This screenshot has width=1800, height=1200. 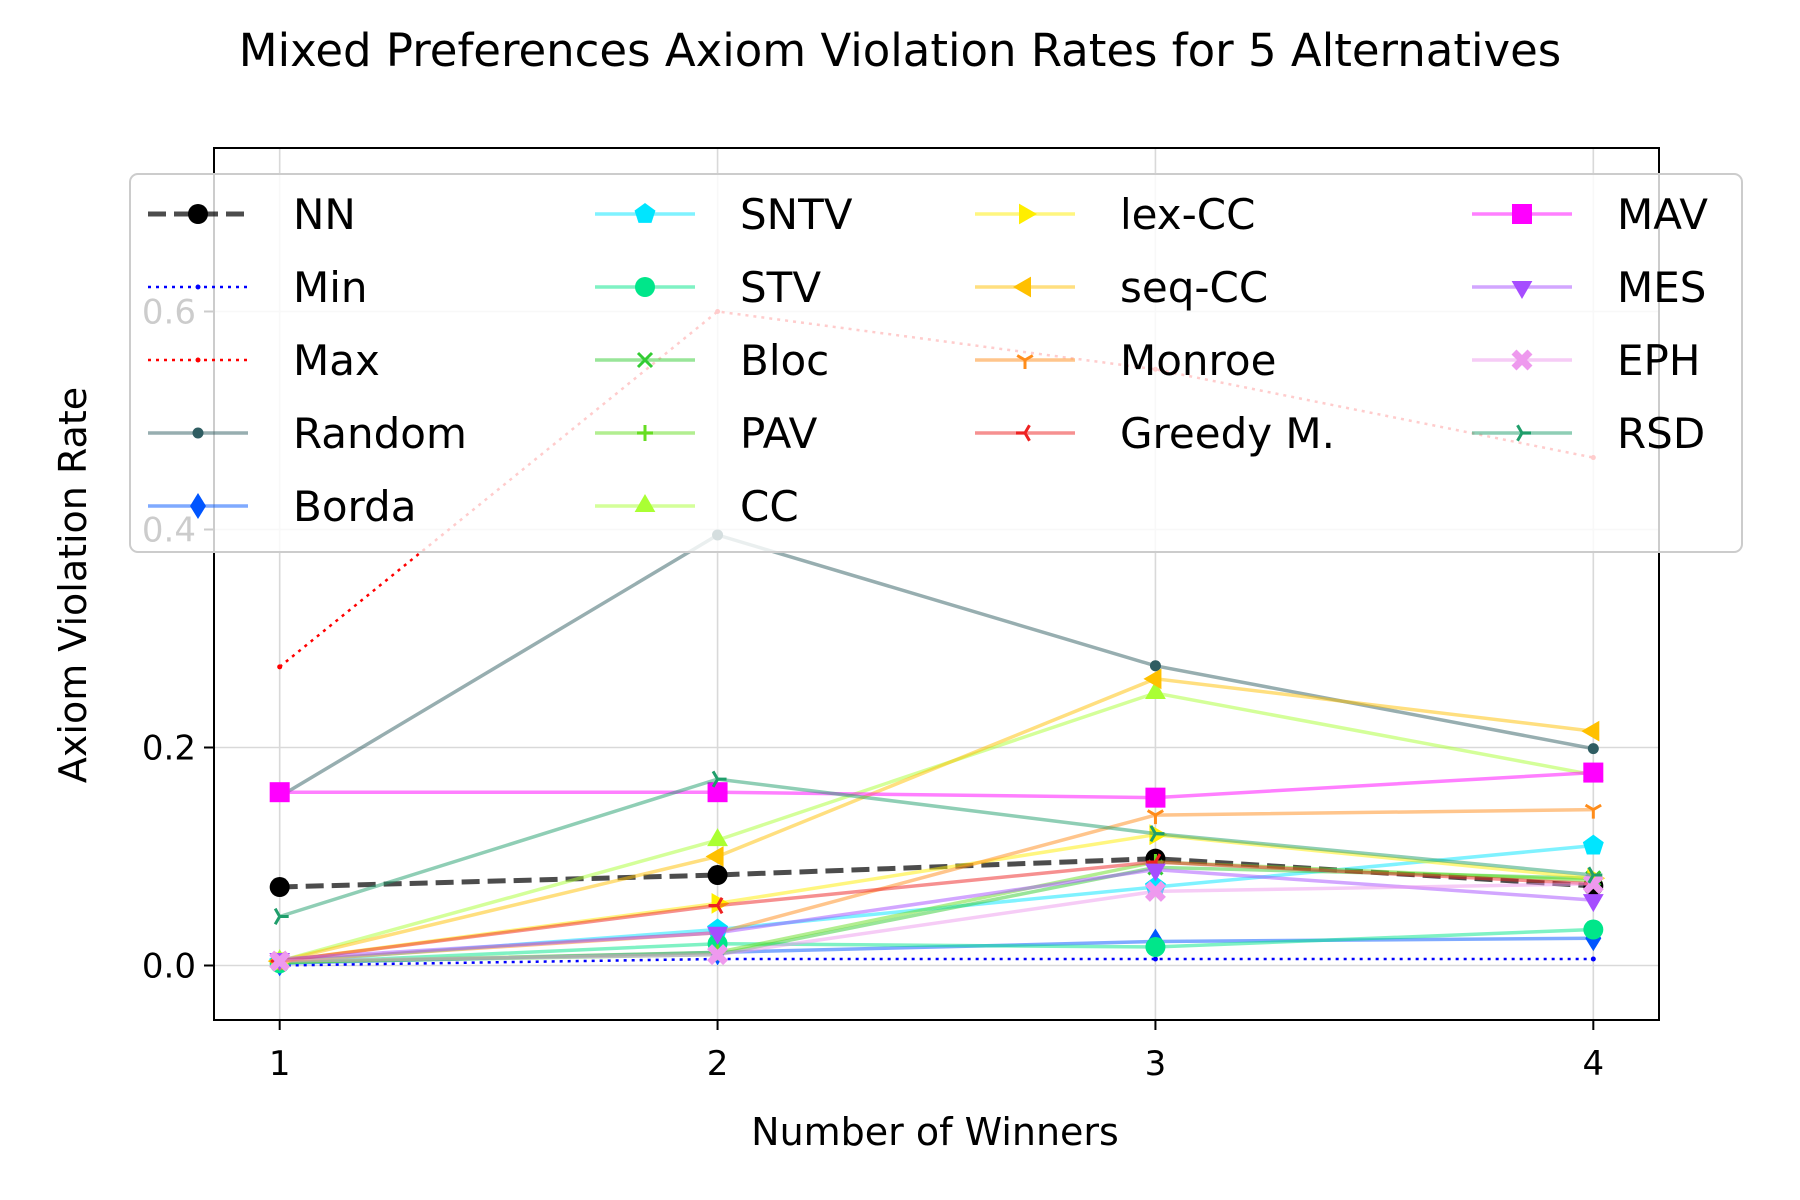 I want to click on legend-entry-borda: Borda, so click(x=282, y=506).